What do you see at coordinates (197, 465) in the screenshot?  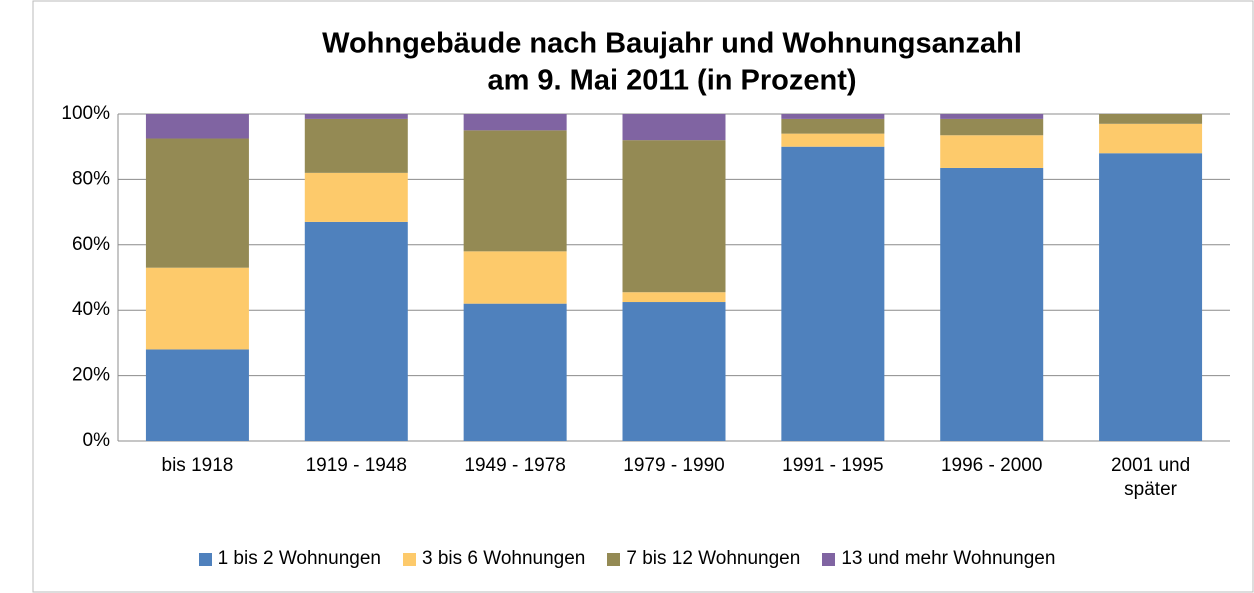 I see `x-tick-label: bis 1918` at bounding box center [197, 465].